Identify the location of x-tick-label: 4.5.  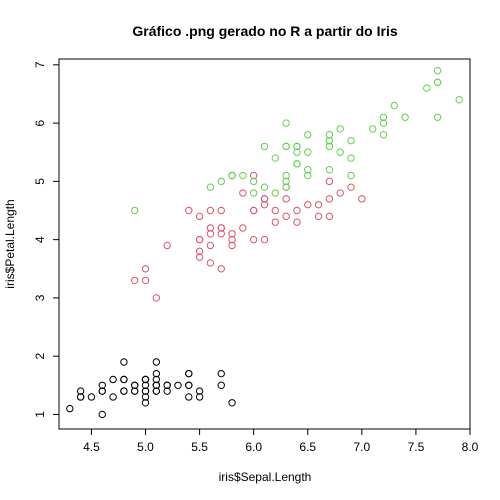
(91, 447).